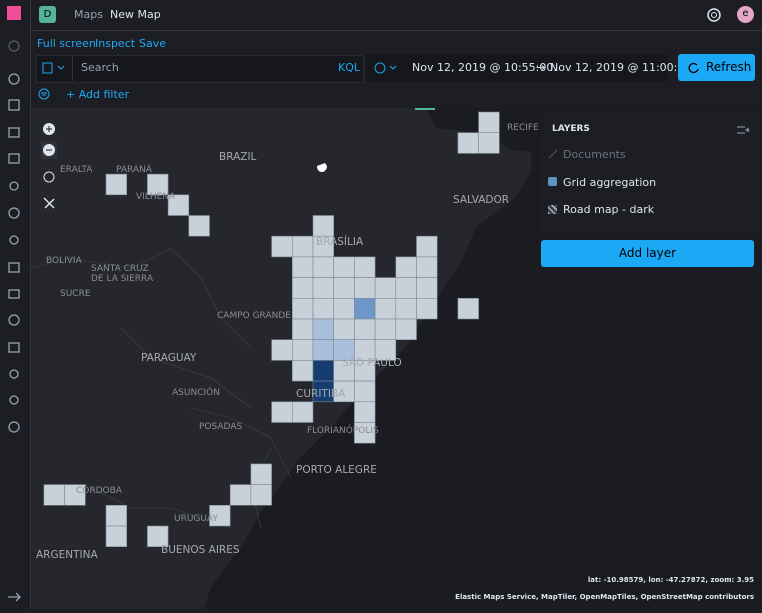 The image size is (762, 613). I want to click on map-controls, so click(49, 166).